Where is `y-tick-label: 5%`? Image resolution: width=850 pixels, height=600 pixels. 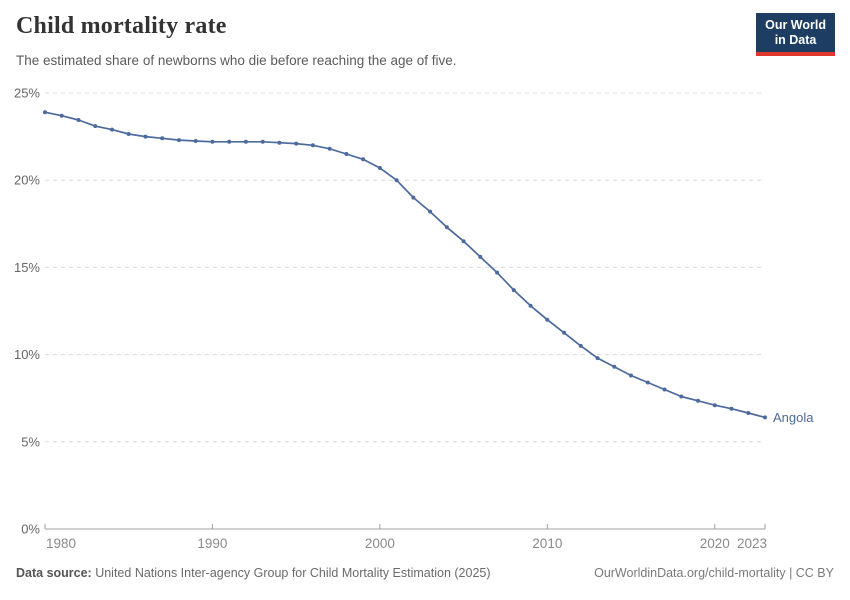
y-tick-label: 5% is located at coordinates (30, 441).